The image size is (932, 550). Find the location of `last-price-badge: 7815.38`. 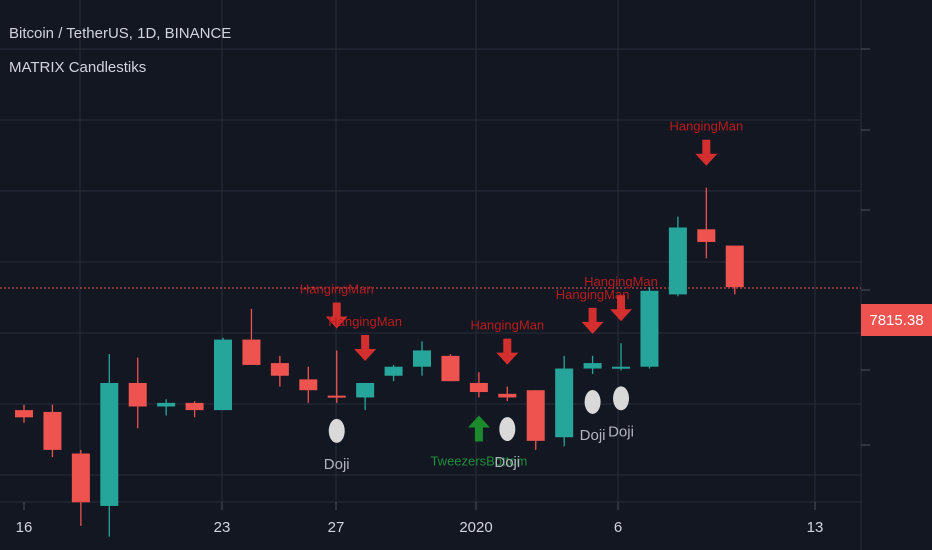

last-price-badge: 7815.38 is located at coordinates (896, 320).